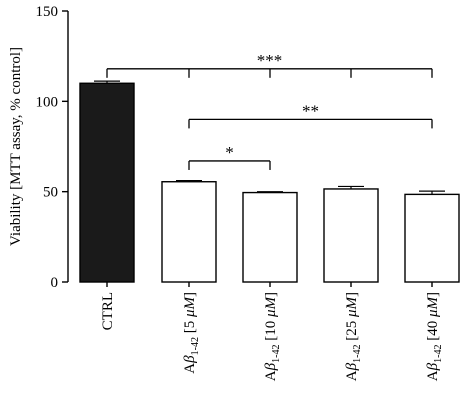  Describe the element at coordinates (272, 336) in the screenshot. I see `category-label: Aβ1-42 [10 μM]` at that location.